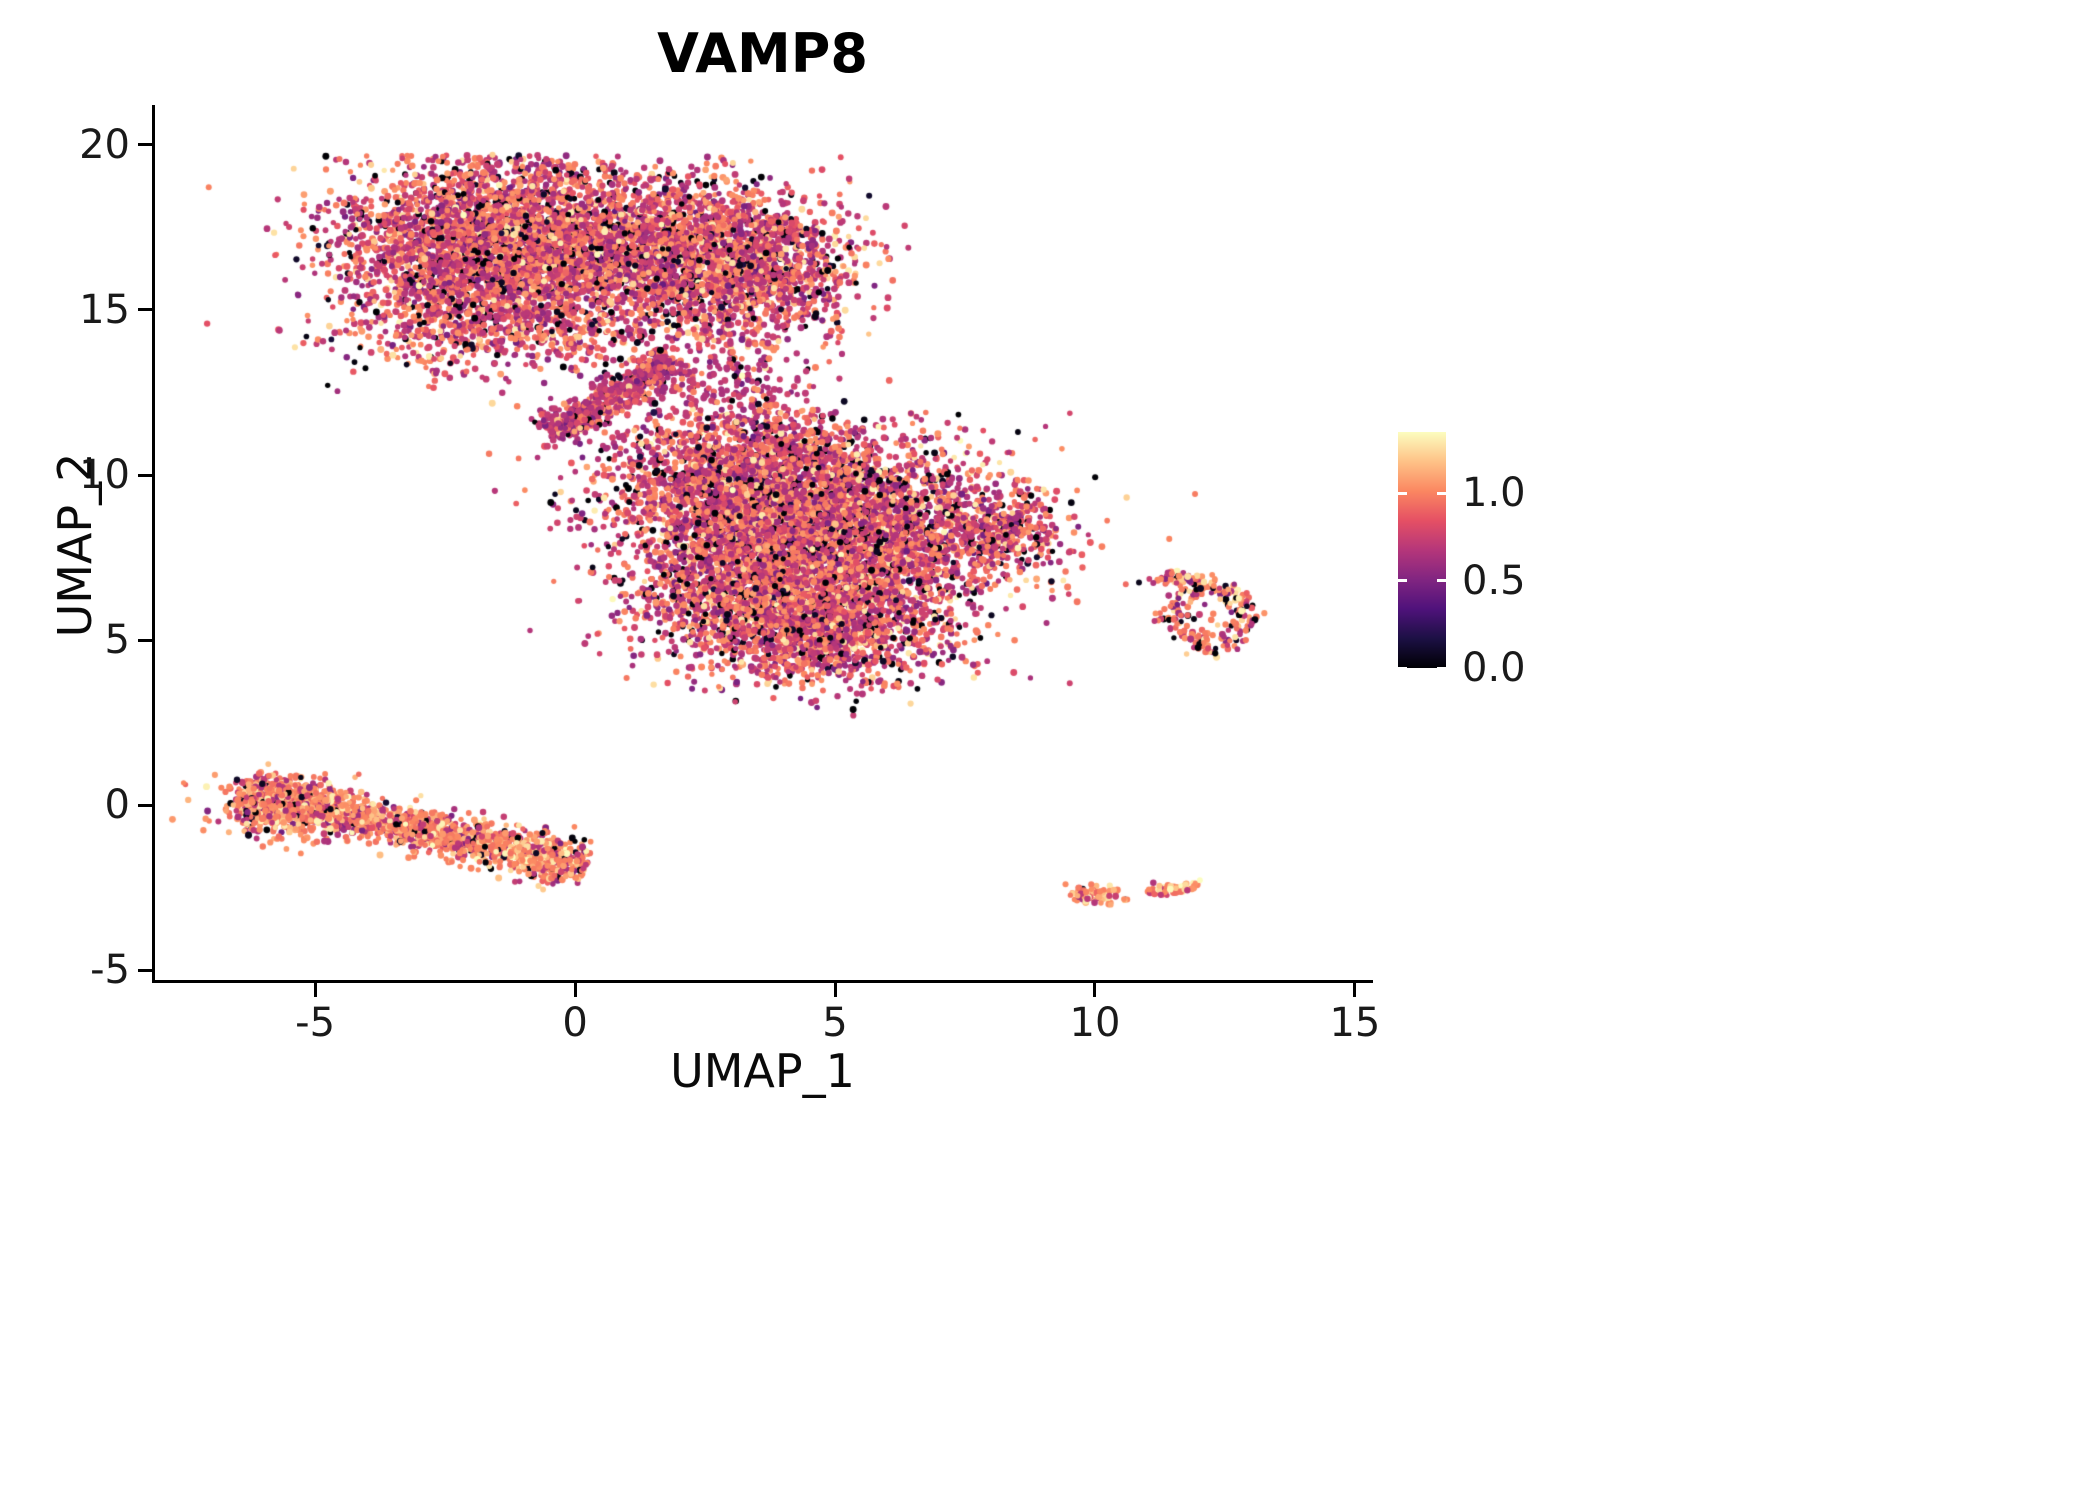  I want to click on colorbar, so click(1422, 550).